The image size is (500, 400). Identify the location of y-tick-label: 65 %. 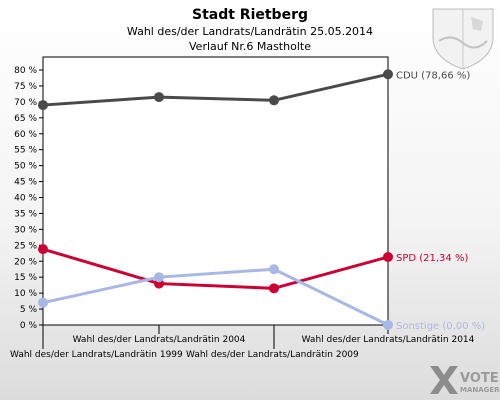
(25, 119).